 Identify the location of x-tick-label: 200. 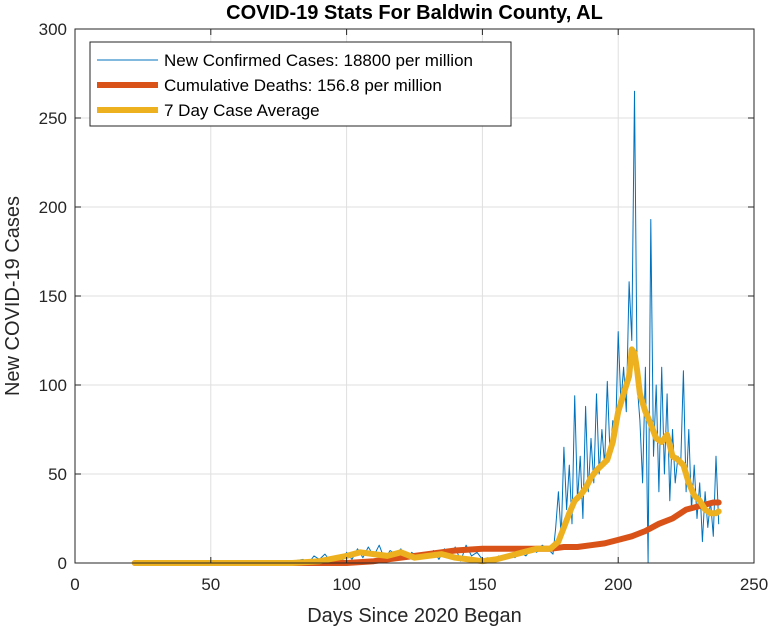
(618, 584).